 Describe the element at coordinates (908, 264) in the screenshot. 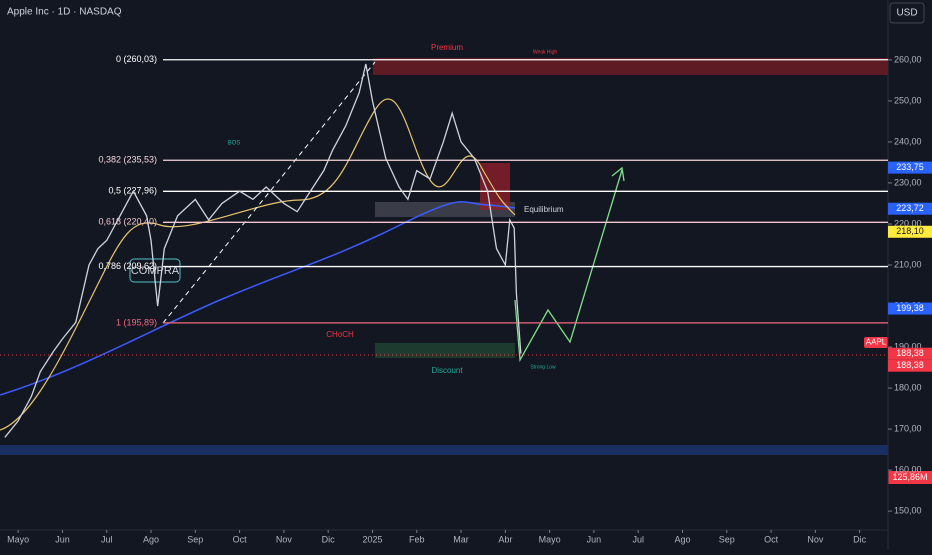

I see `y-tick-label: 210,00` at that location.